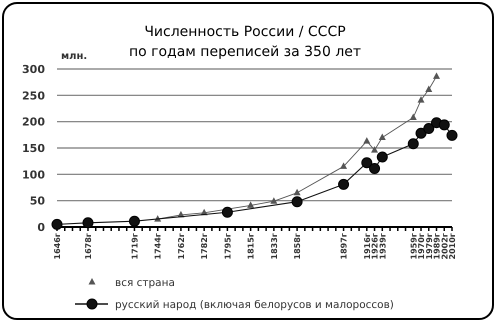 This screenshot has width=500, height=324. Describe the element at coordinates (245, 52) in the screenshot. I see `chart-subtitle: по годам переписей за 350 лет` at that location.